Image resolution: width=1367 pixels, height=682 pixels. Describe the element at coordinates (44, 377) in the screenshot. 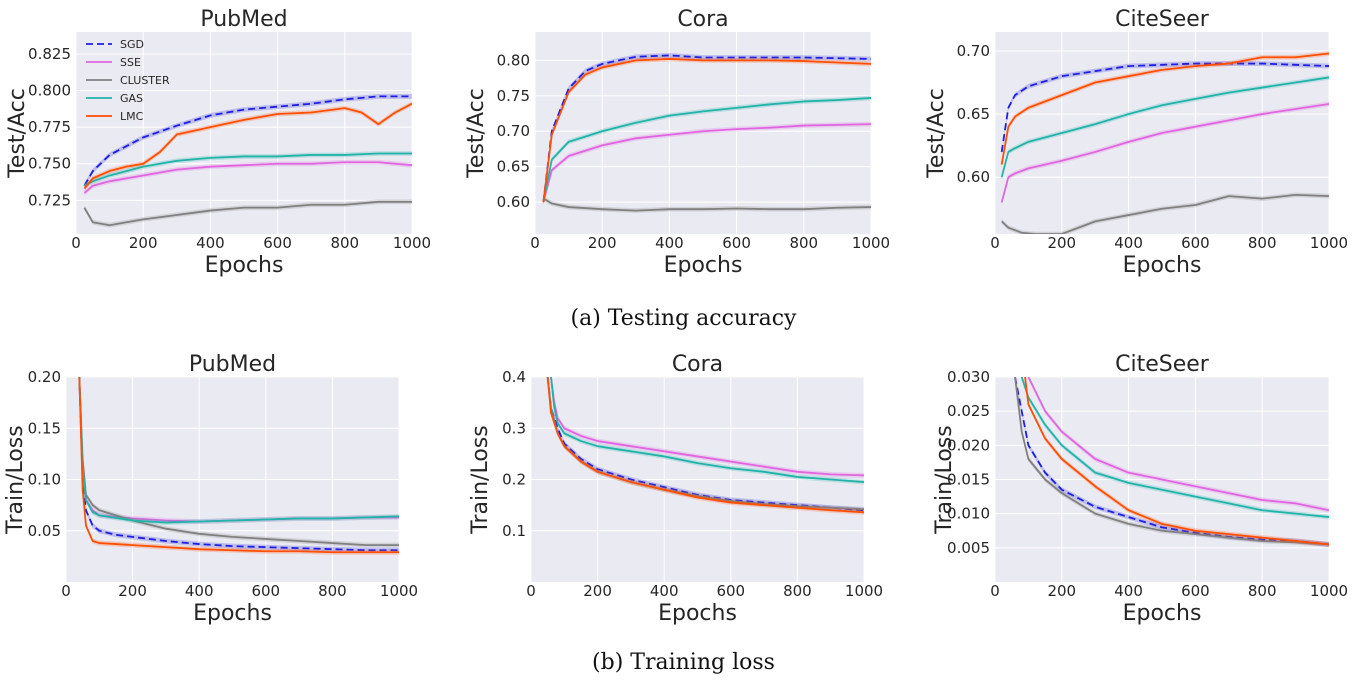

I see `y-tick-label: 0.20` at that location.